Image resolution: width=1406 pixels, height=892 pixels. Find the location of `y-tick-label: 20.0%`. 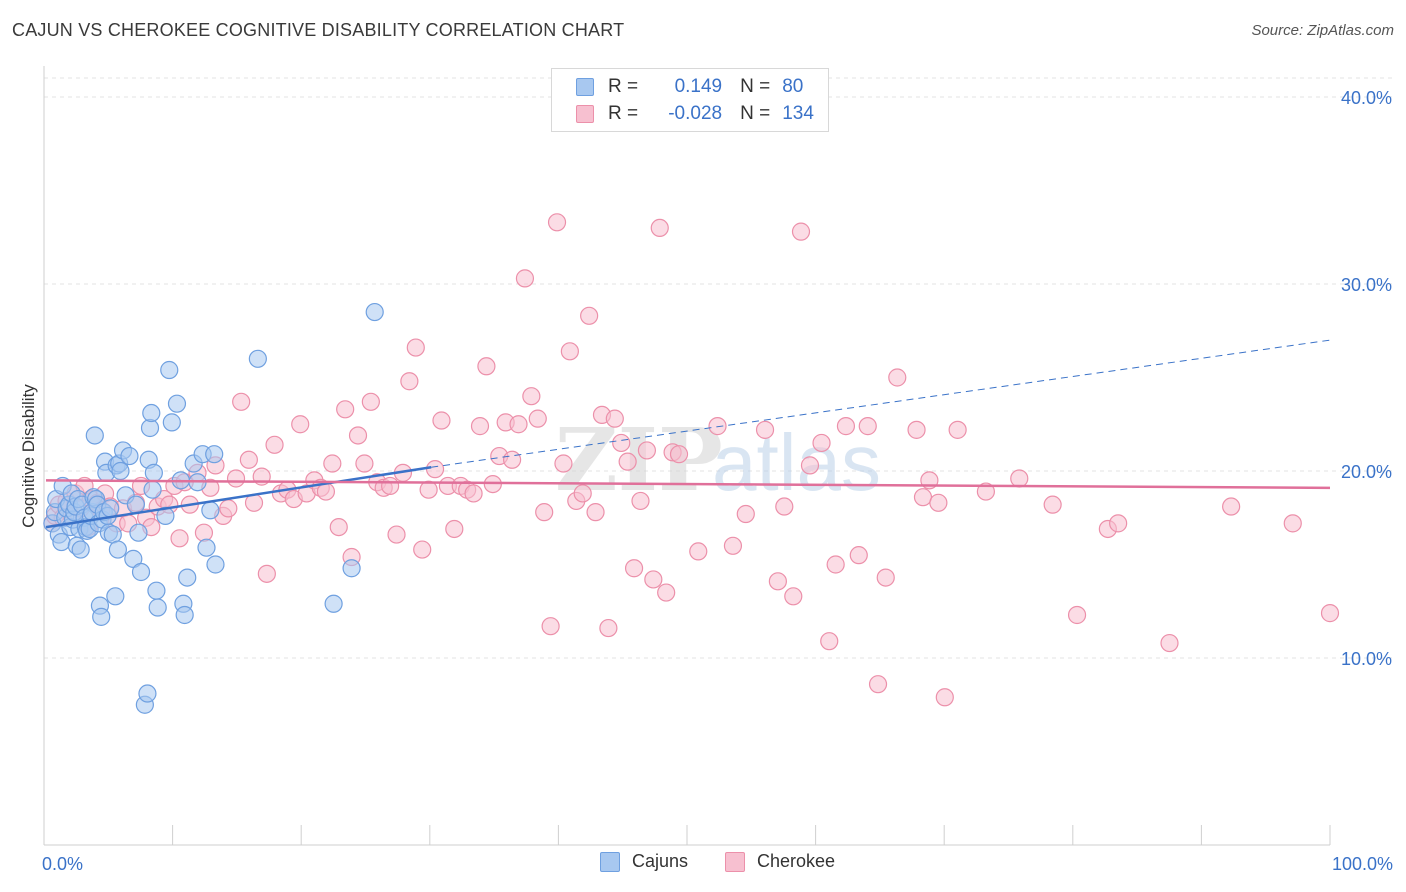

y-tick-label: 20.0% is located at coordinates (1366, 472).